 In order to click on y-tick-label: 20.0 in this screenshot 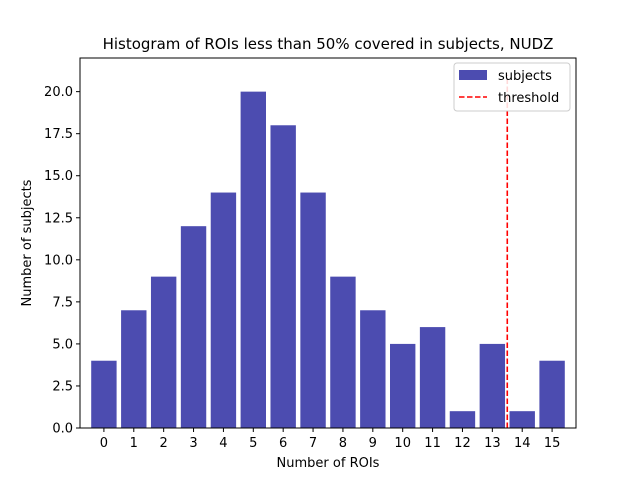, I will do `click(58, 92)`.